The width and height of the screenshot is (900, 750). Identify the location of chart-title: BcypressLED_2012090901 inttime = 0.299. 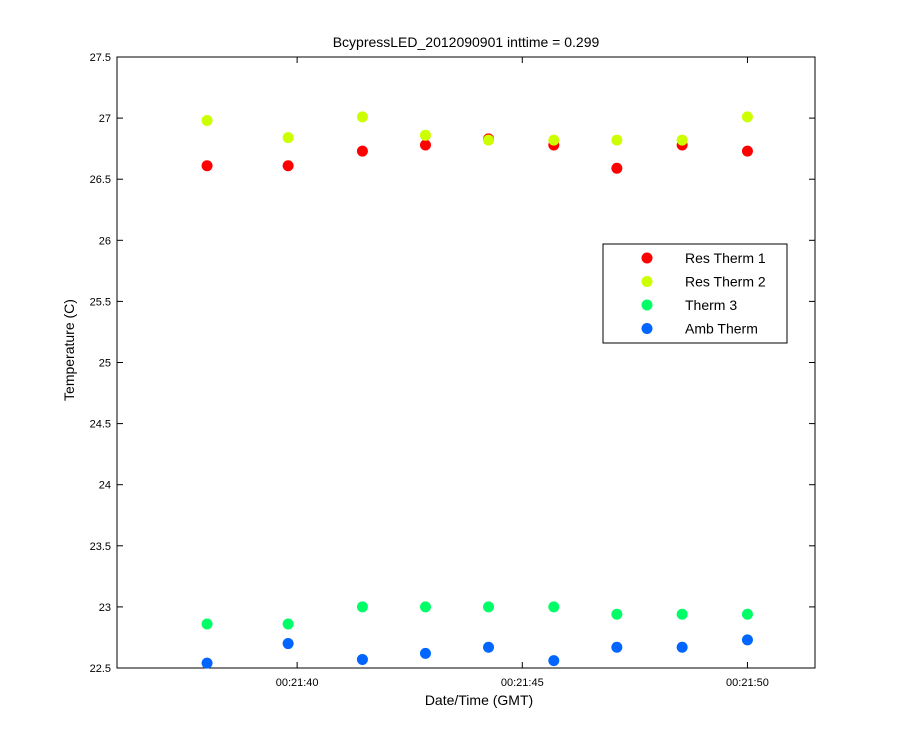
(466, 42).